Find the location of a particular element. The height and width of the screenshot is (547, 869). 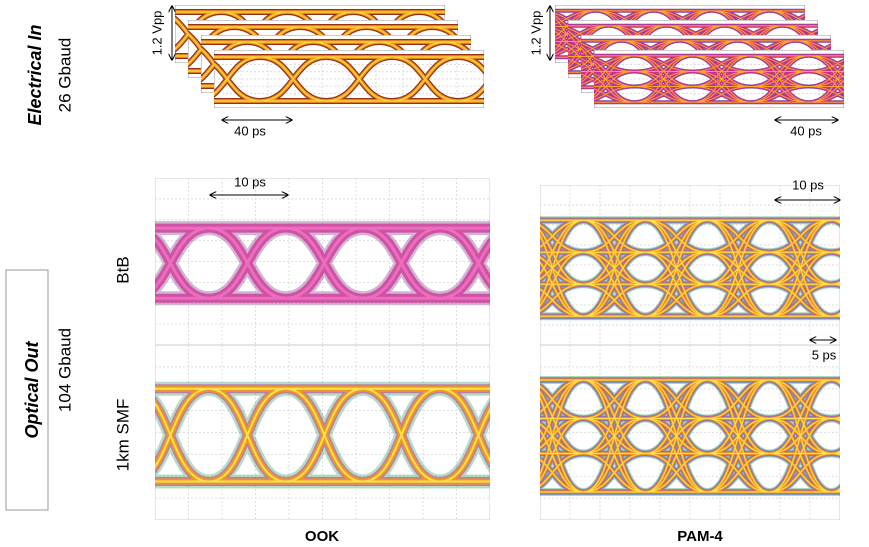

row-label: BtB is located at coordinates (122, 269).